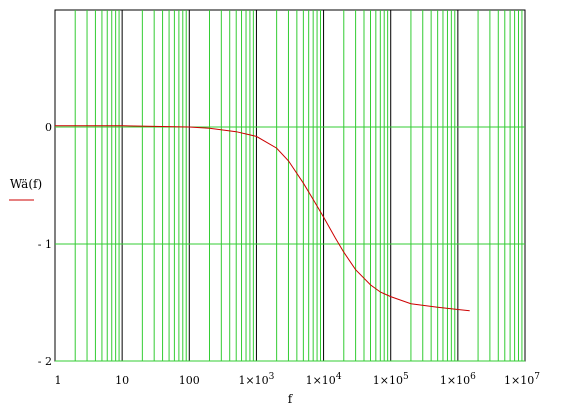 The width and height of the screenshot is (563, 420). What do you see at coordinates (122, 380) in the screenshot?
I see `x-tick-label: 10` at bounding box center [122, 380].